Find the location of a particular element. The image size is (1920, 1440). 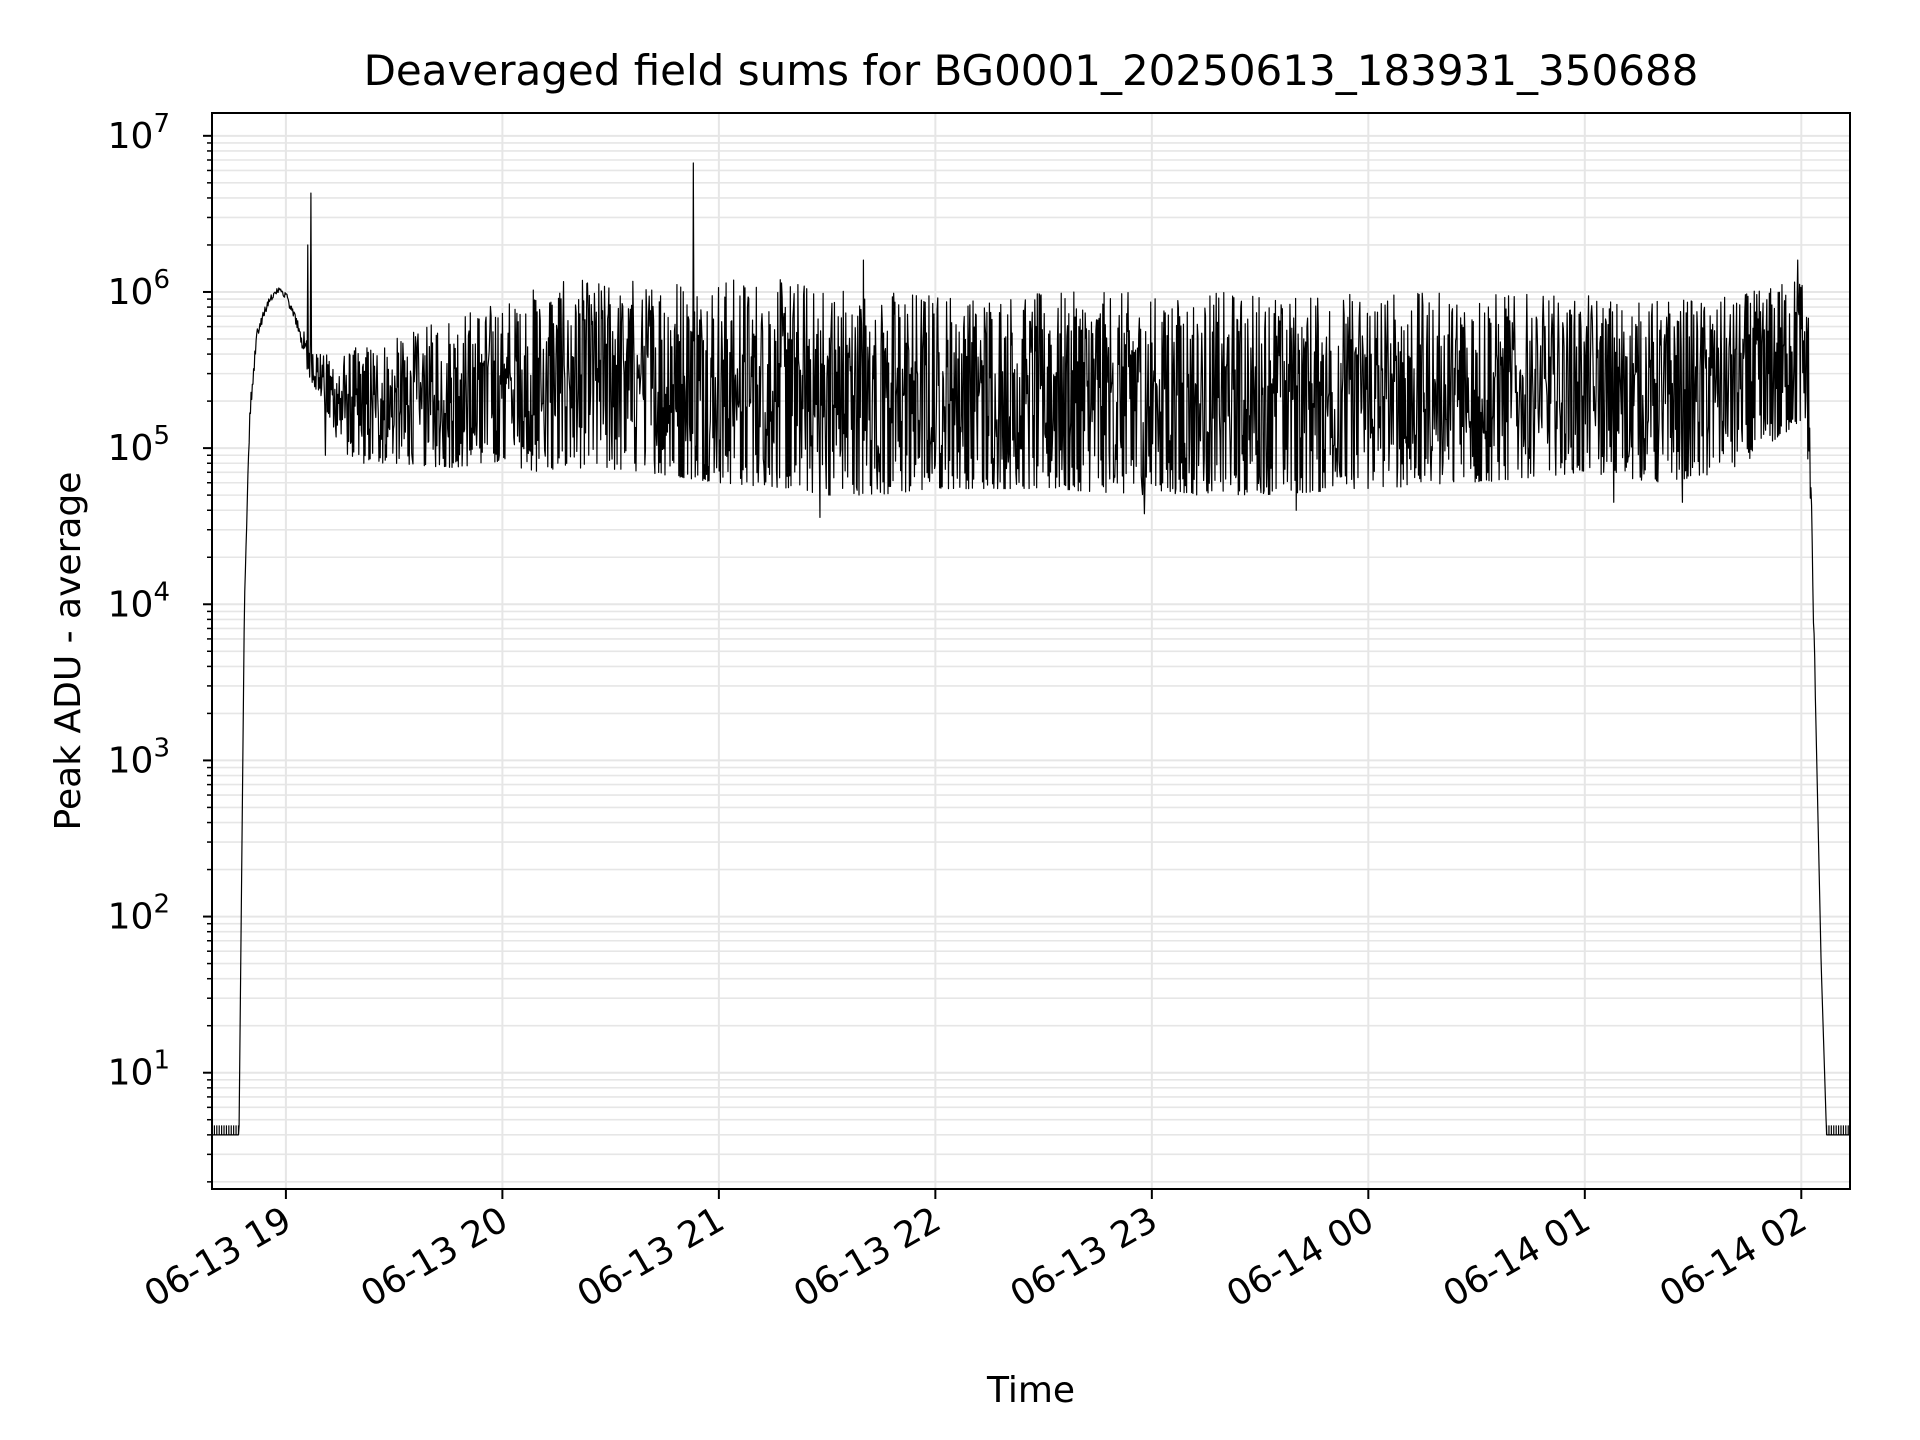

y-tick-label: 10⁷ is located at coordinates (139, 133).